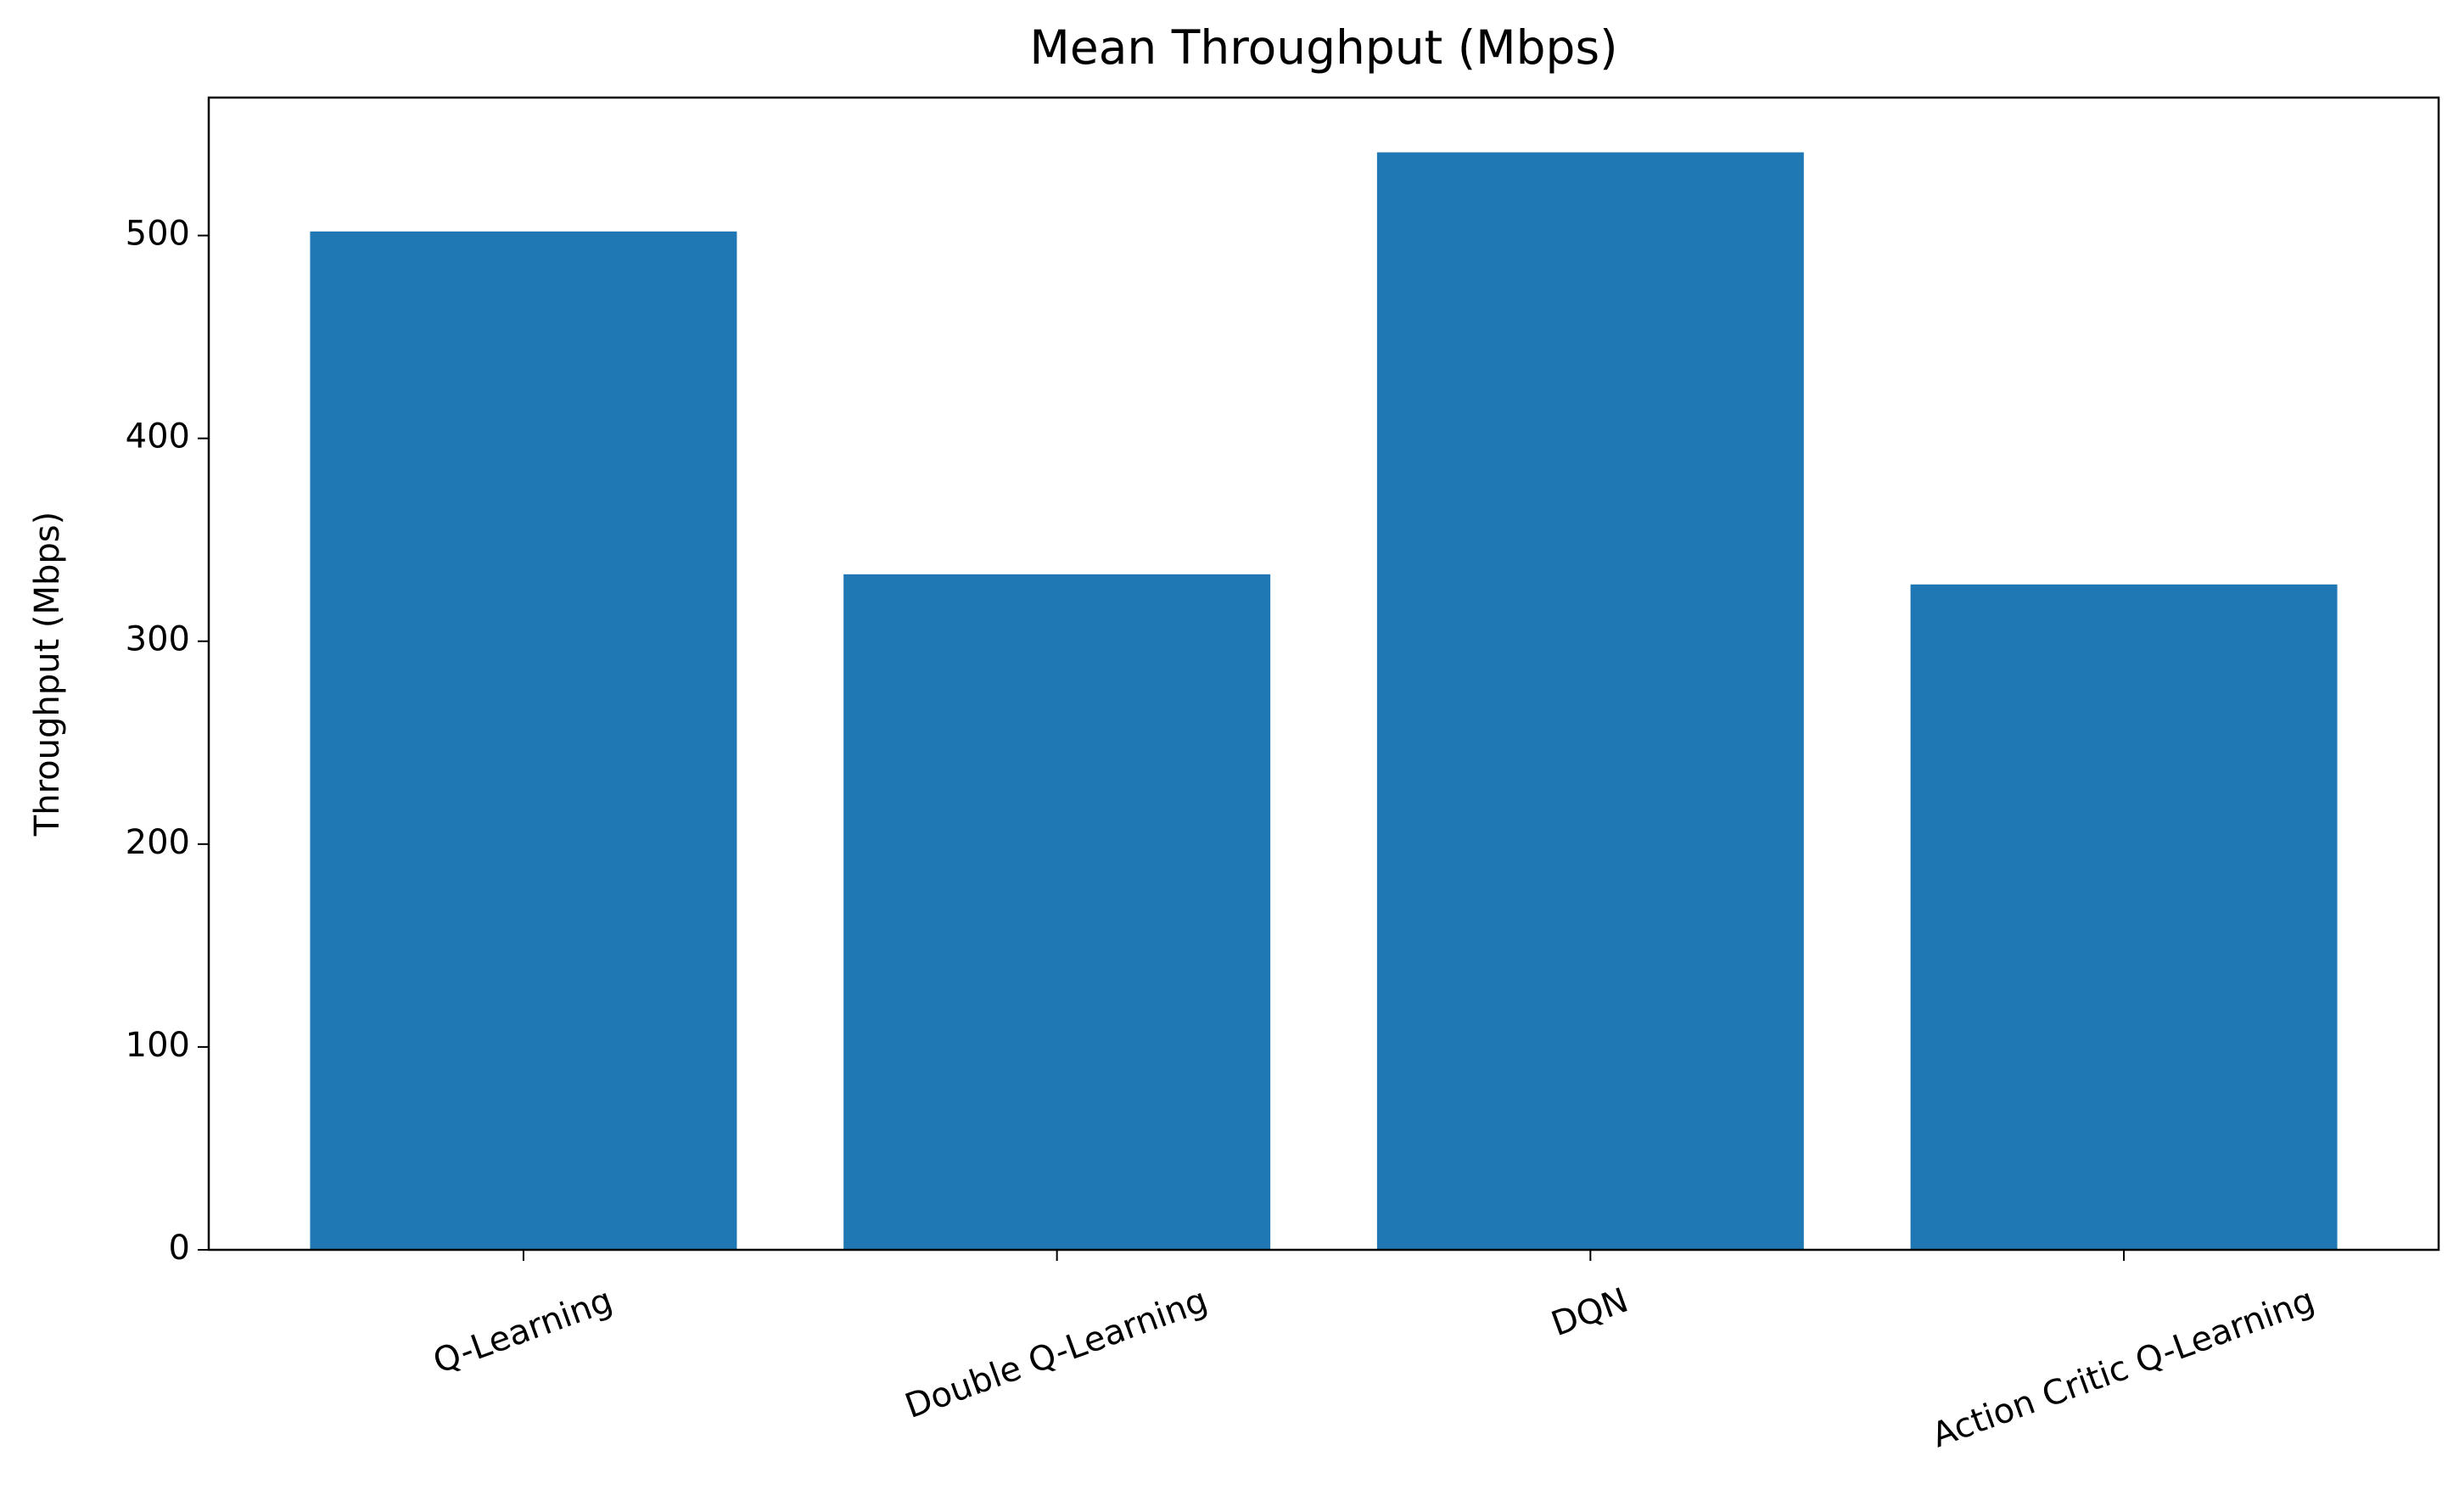 The width and height of the screenshot is (2459, 1512). I want to click on y-tick-label: 200, so click(158, 842).